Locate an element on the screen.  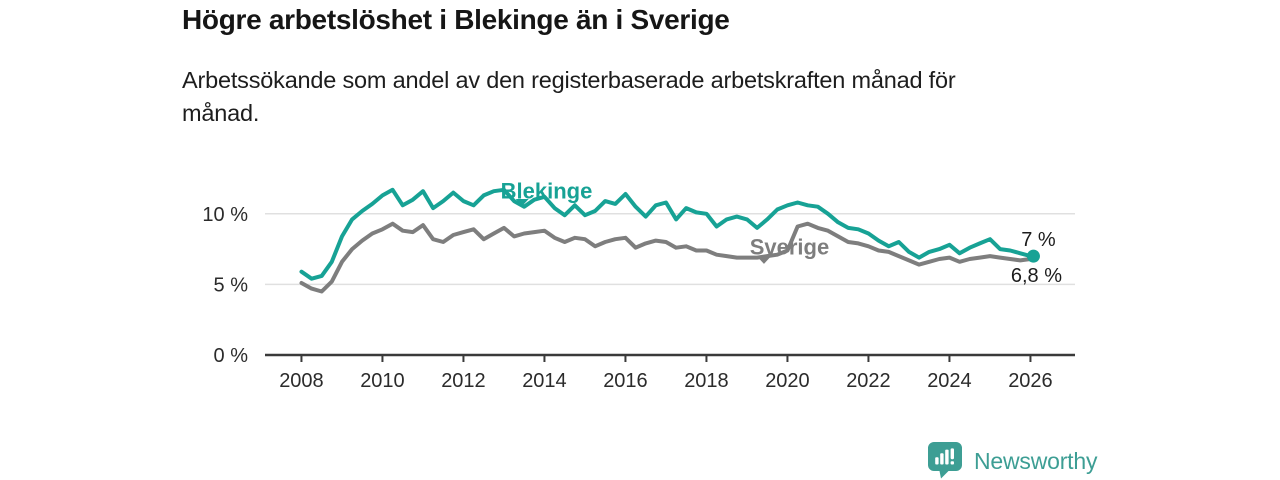
x-tick-label: 2026 is located at coordinates (1030, 381).